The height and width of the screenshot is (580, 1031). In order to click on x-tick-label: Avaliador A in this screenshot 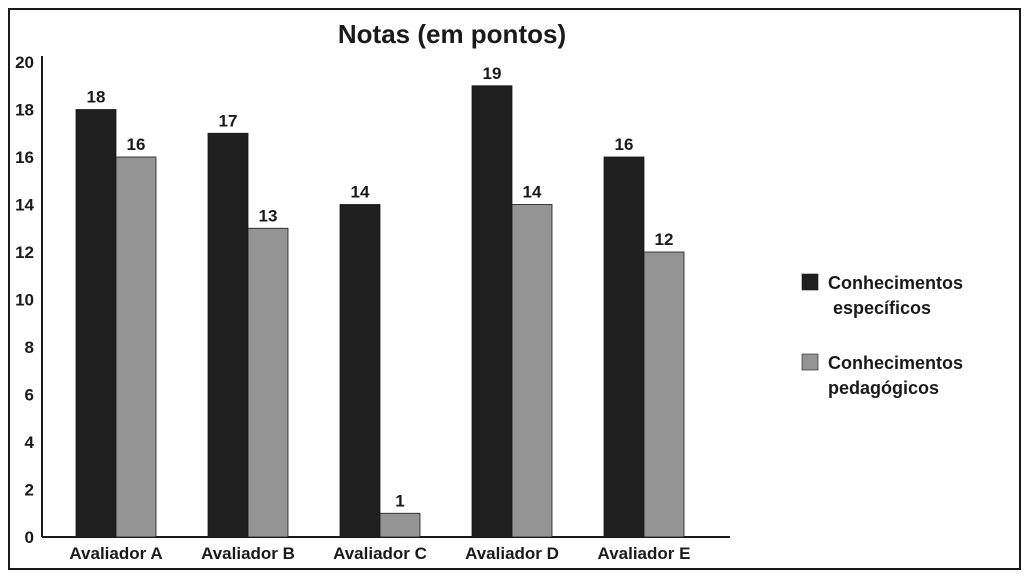, I will do `click(115, 553)`.